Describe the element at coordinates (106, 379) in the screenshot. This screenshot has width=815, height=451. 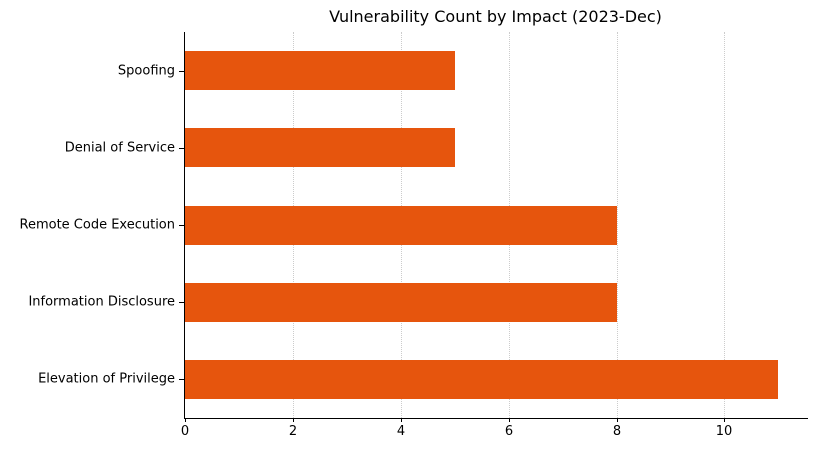
I see `y-tick-label-elevation-of-privilege: Elevation of Privilege` at that location.